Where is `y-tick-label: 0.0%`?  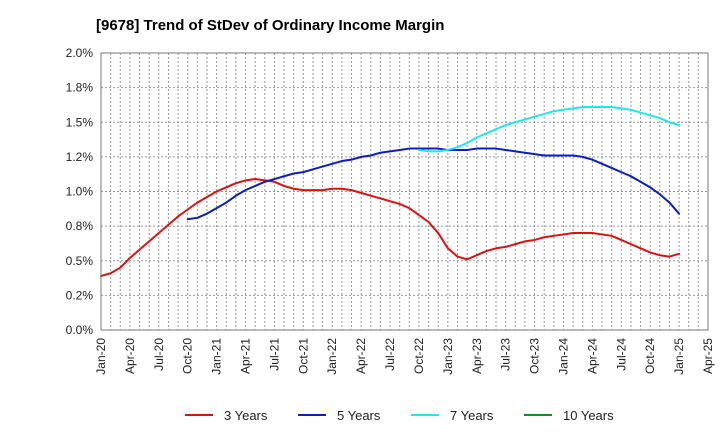 y-tick-label: 0.0% is located at coordinates (80, 330).